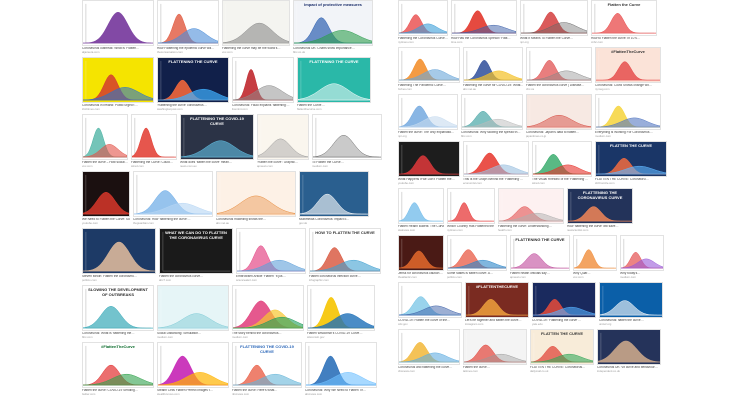  I want to click on result-thumbnail: FLATTENING THE CORONAVIRUS CURVE, so click(600, 206).